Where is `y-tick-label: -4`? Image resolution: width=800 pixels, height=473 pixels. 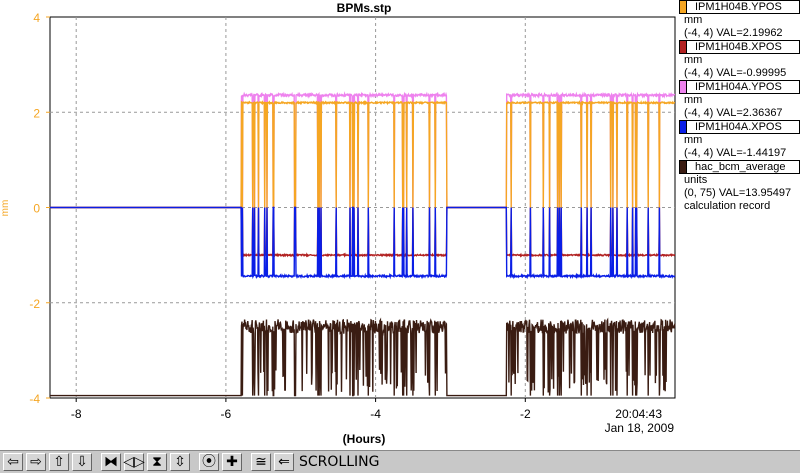
y-tick-label: -4 is located at coordinates (34, 399).